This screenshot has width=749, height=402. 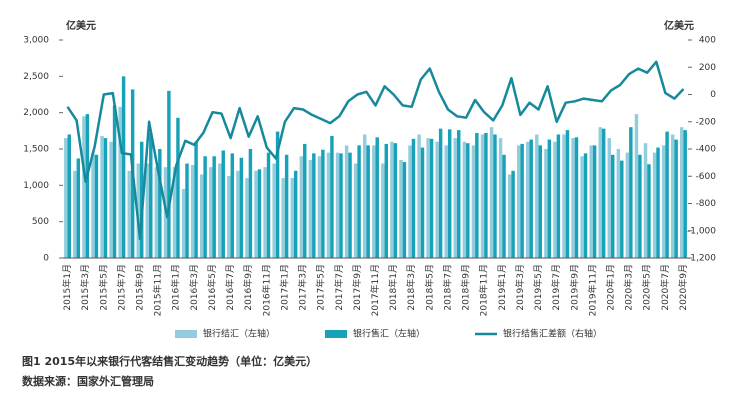 I want to click on y-tick-label: 0, so click(x=46, y=259).